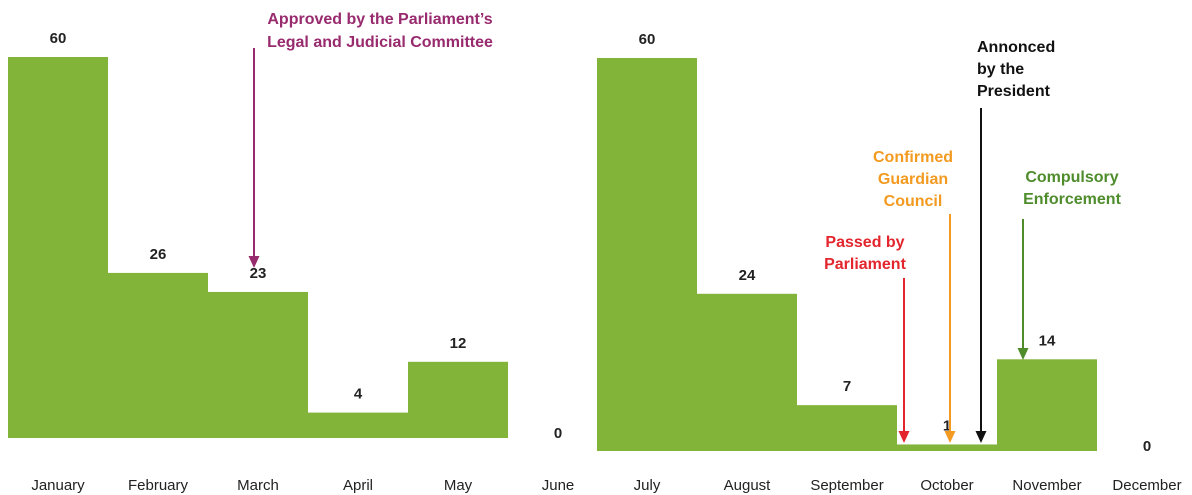 This screenshot has height=495, width=1192. I want to click on annotation-enforcement-line-1: Compulsory, so click(1071, 177).